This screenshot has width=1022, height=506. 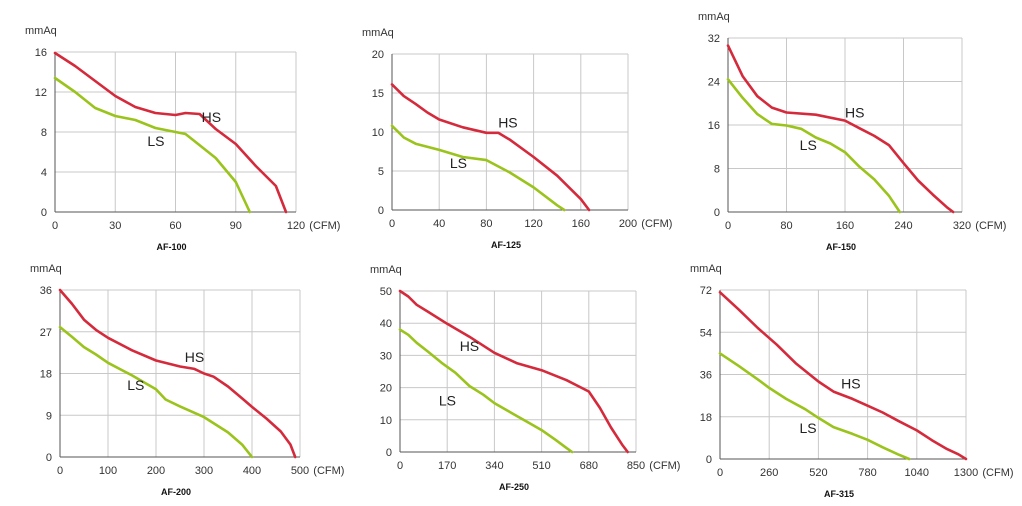 I want to click on x-tick-label: 400, so click(x=252, y=471).